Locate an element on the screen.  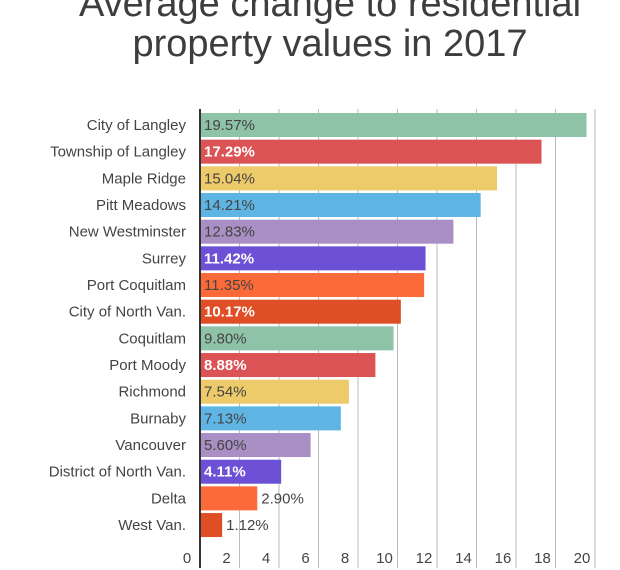
data-label: 7.54% is located at coordinates (225, 392).